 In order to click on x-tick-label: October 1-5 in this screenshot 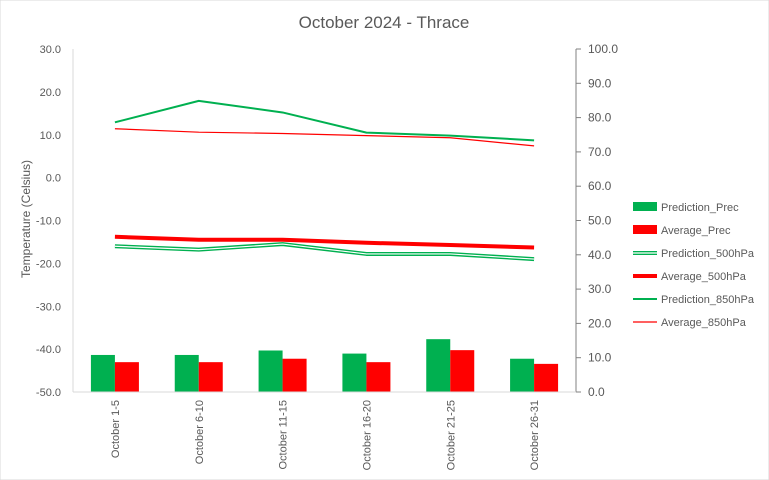, I will do `click(116, 429)`.